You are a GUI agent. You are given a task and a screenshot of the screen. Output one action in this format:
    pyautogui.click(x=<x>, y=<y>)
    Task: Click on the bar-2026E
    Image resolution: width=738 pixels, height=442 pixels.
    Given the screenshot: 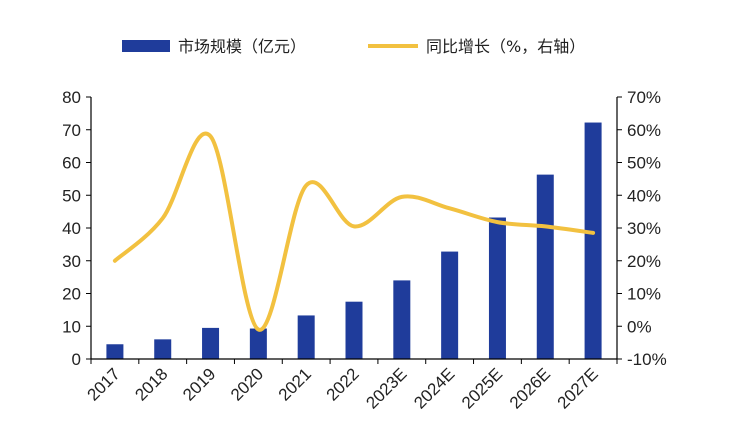 What is the action you would take?
    pyautogui.click(x=545, y=266)
    